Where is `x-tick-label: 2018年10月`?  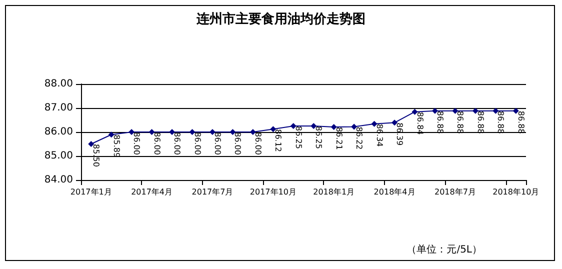
x-tick-label: 2018年10月 is located at coordinates (516, 192).